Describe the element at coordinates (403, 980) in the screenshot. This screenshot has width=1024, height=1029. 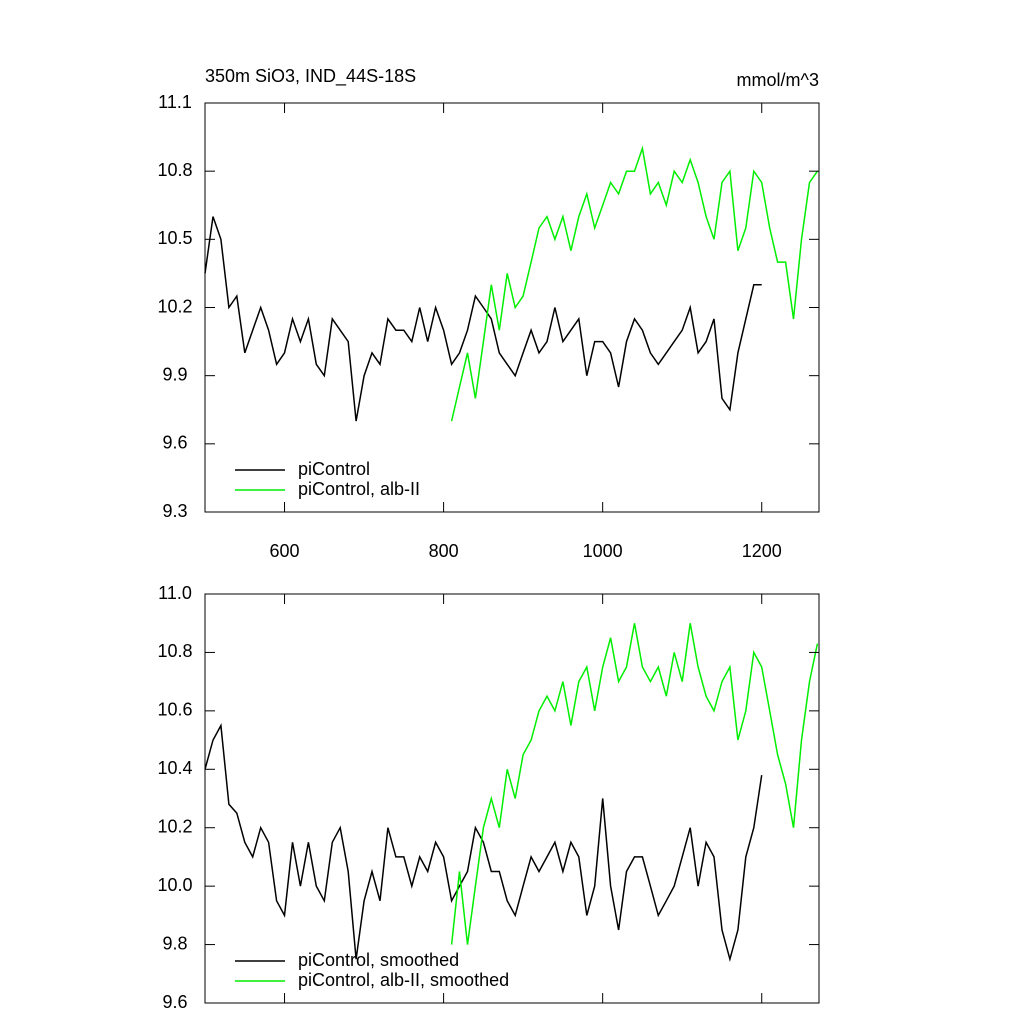
I see `legend-label: piControl, alb-II, smoothed` at that location.